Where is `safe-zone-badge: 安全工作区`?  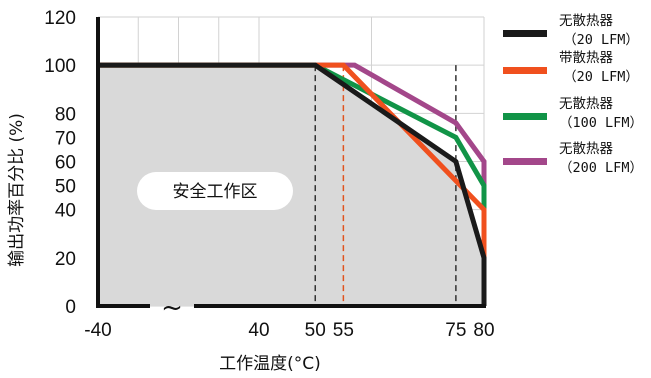 safe-zone-badge: 安全工作区 is located at coordinates (215, 191).